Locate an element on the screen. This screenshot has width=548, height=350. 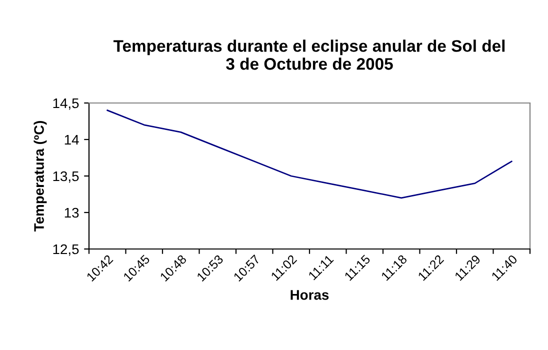
y-tick-label: 13 is located at coordinates (71, 213).